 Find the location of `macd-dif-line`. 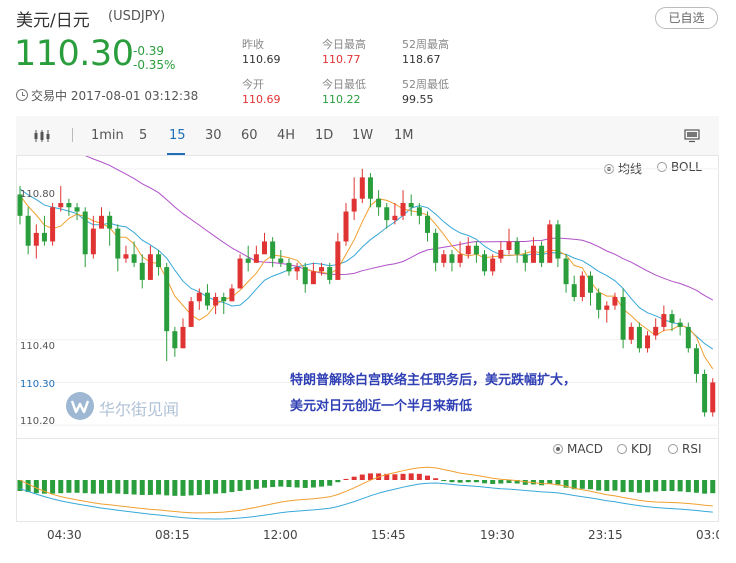

macd-dif-line is located at coordinates (366, 490).